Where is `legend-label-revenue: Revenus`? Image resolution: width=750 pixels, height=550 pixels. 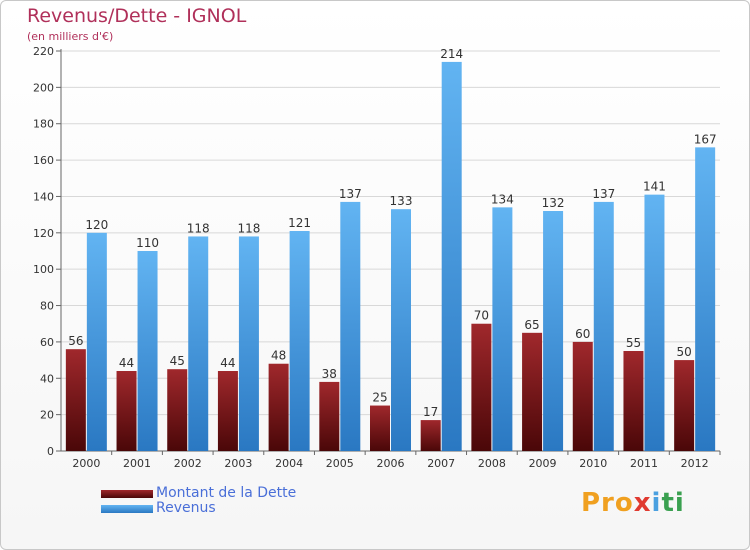 legend-label-revenue: Revenus is located at coordinates (186, 508).